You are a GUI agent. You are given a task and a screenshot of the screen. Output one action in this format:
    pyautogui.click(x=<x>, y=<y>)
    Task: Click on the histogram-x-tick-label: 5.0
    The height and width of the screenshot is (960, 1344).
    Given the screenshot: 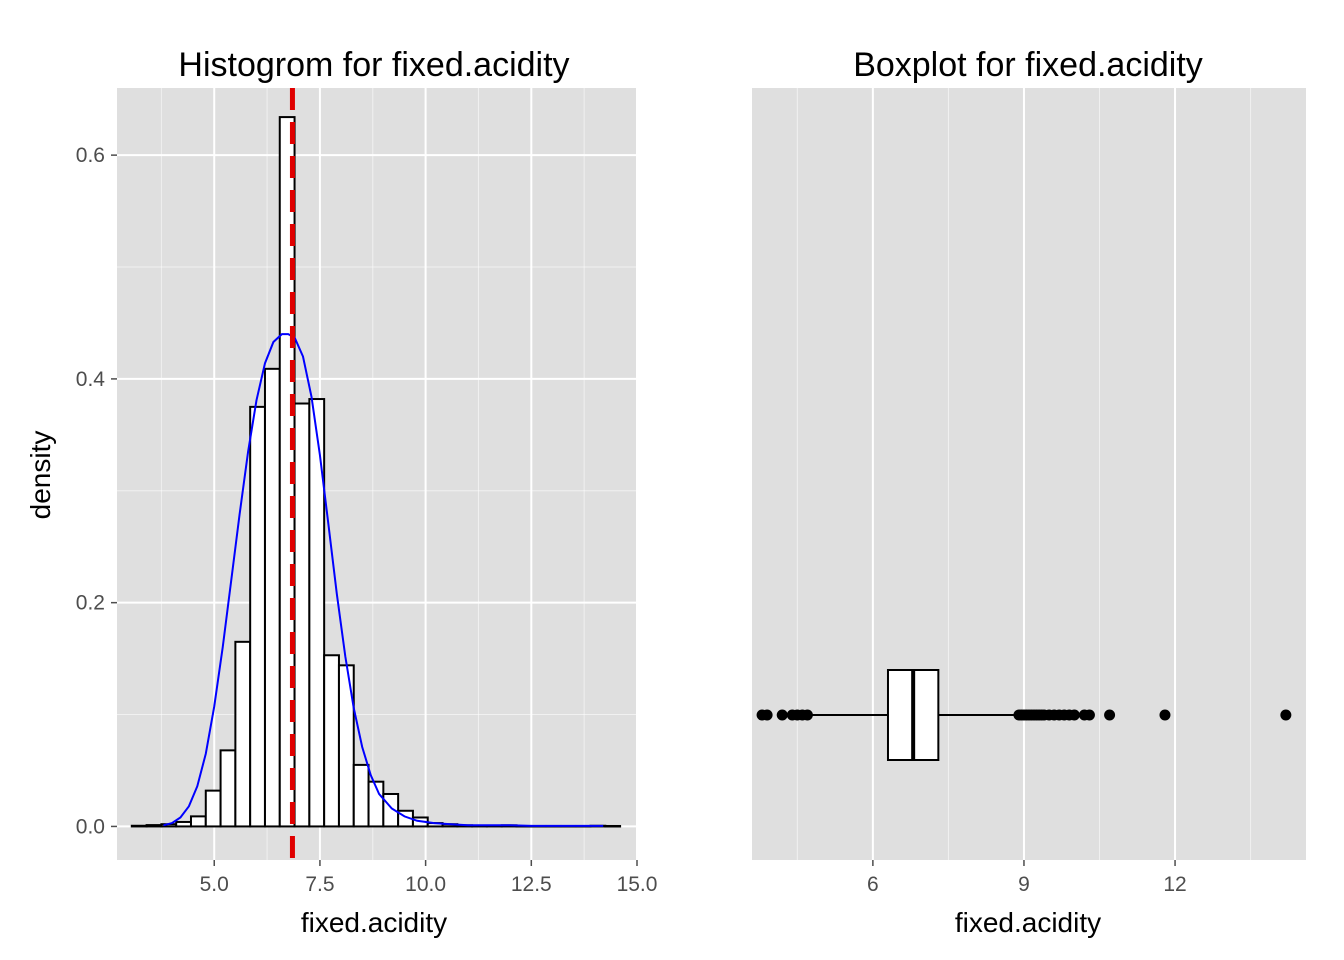 What is the action you would take?
    pyautogui.click(x=214, y=884)
    